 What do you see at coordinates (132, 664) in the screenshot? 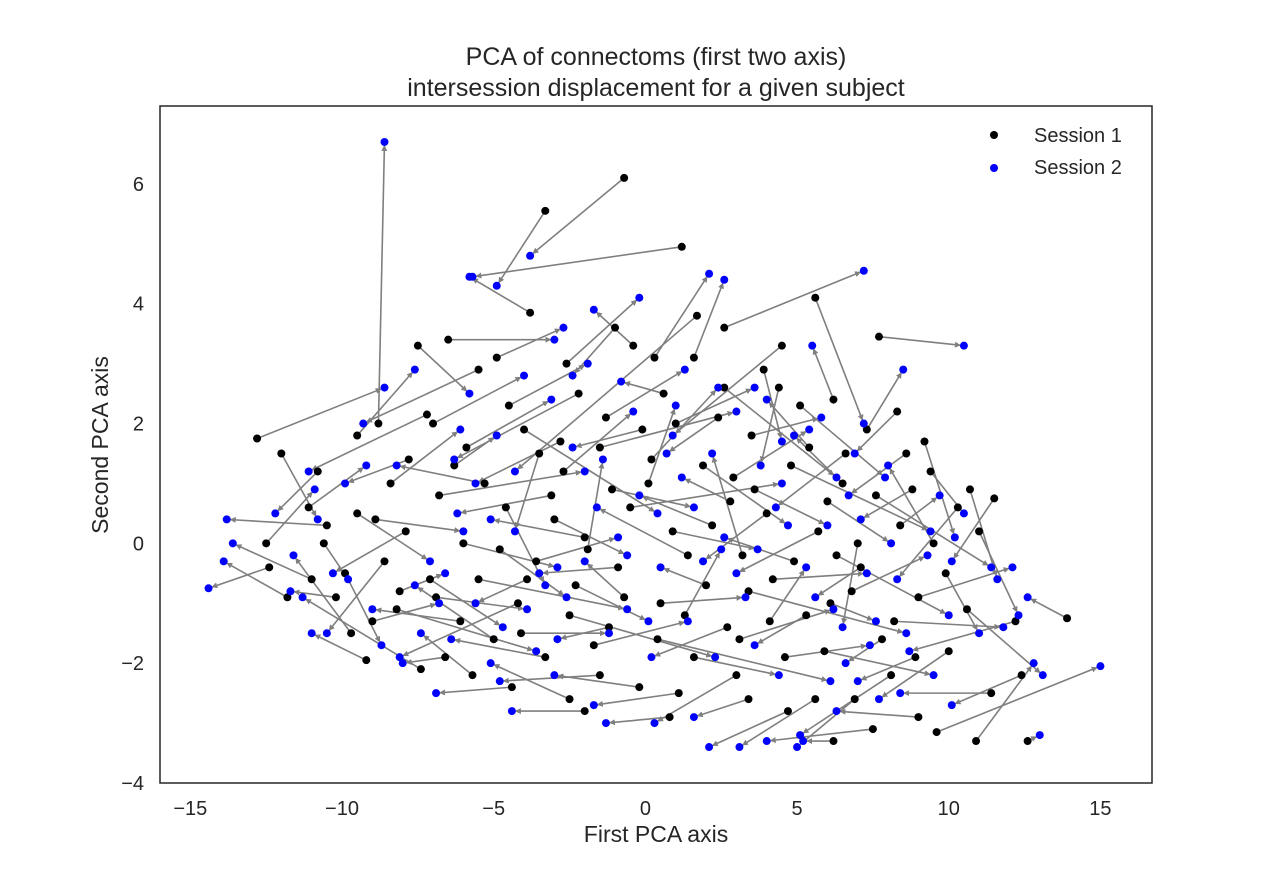
I see `y-tick-label: −2` at bounding box center [132, 664].